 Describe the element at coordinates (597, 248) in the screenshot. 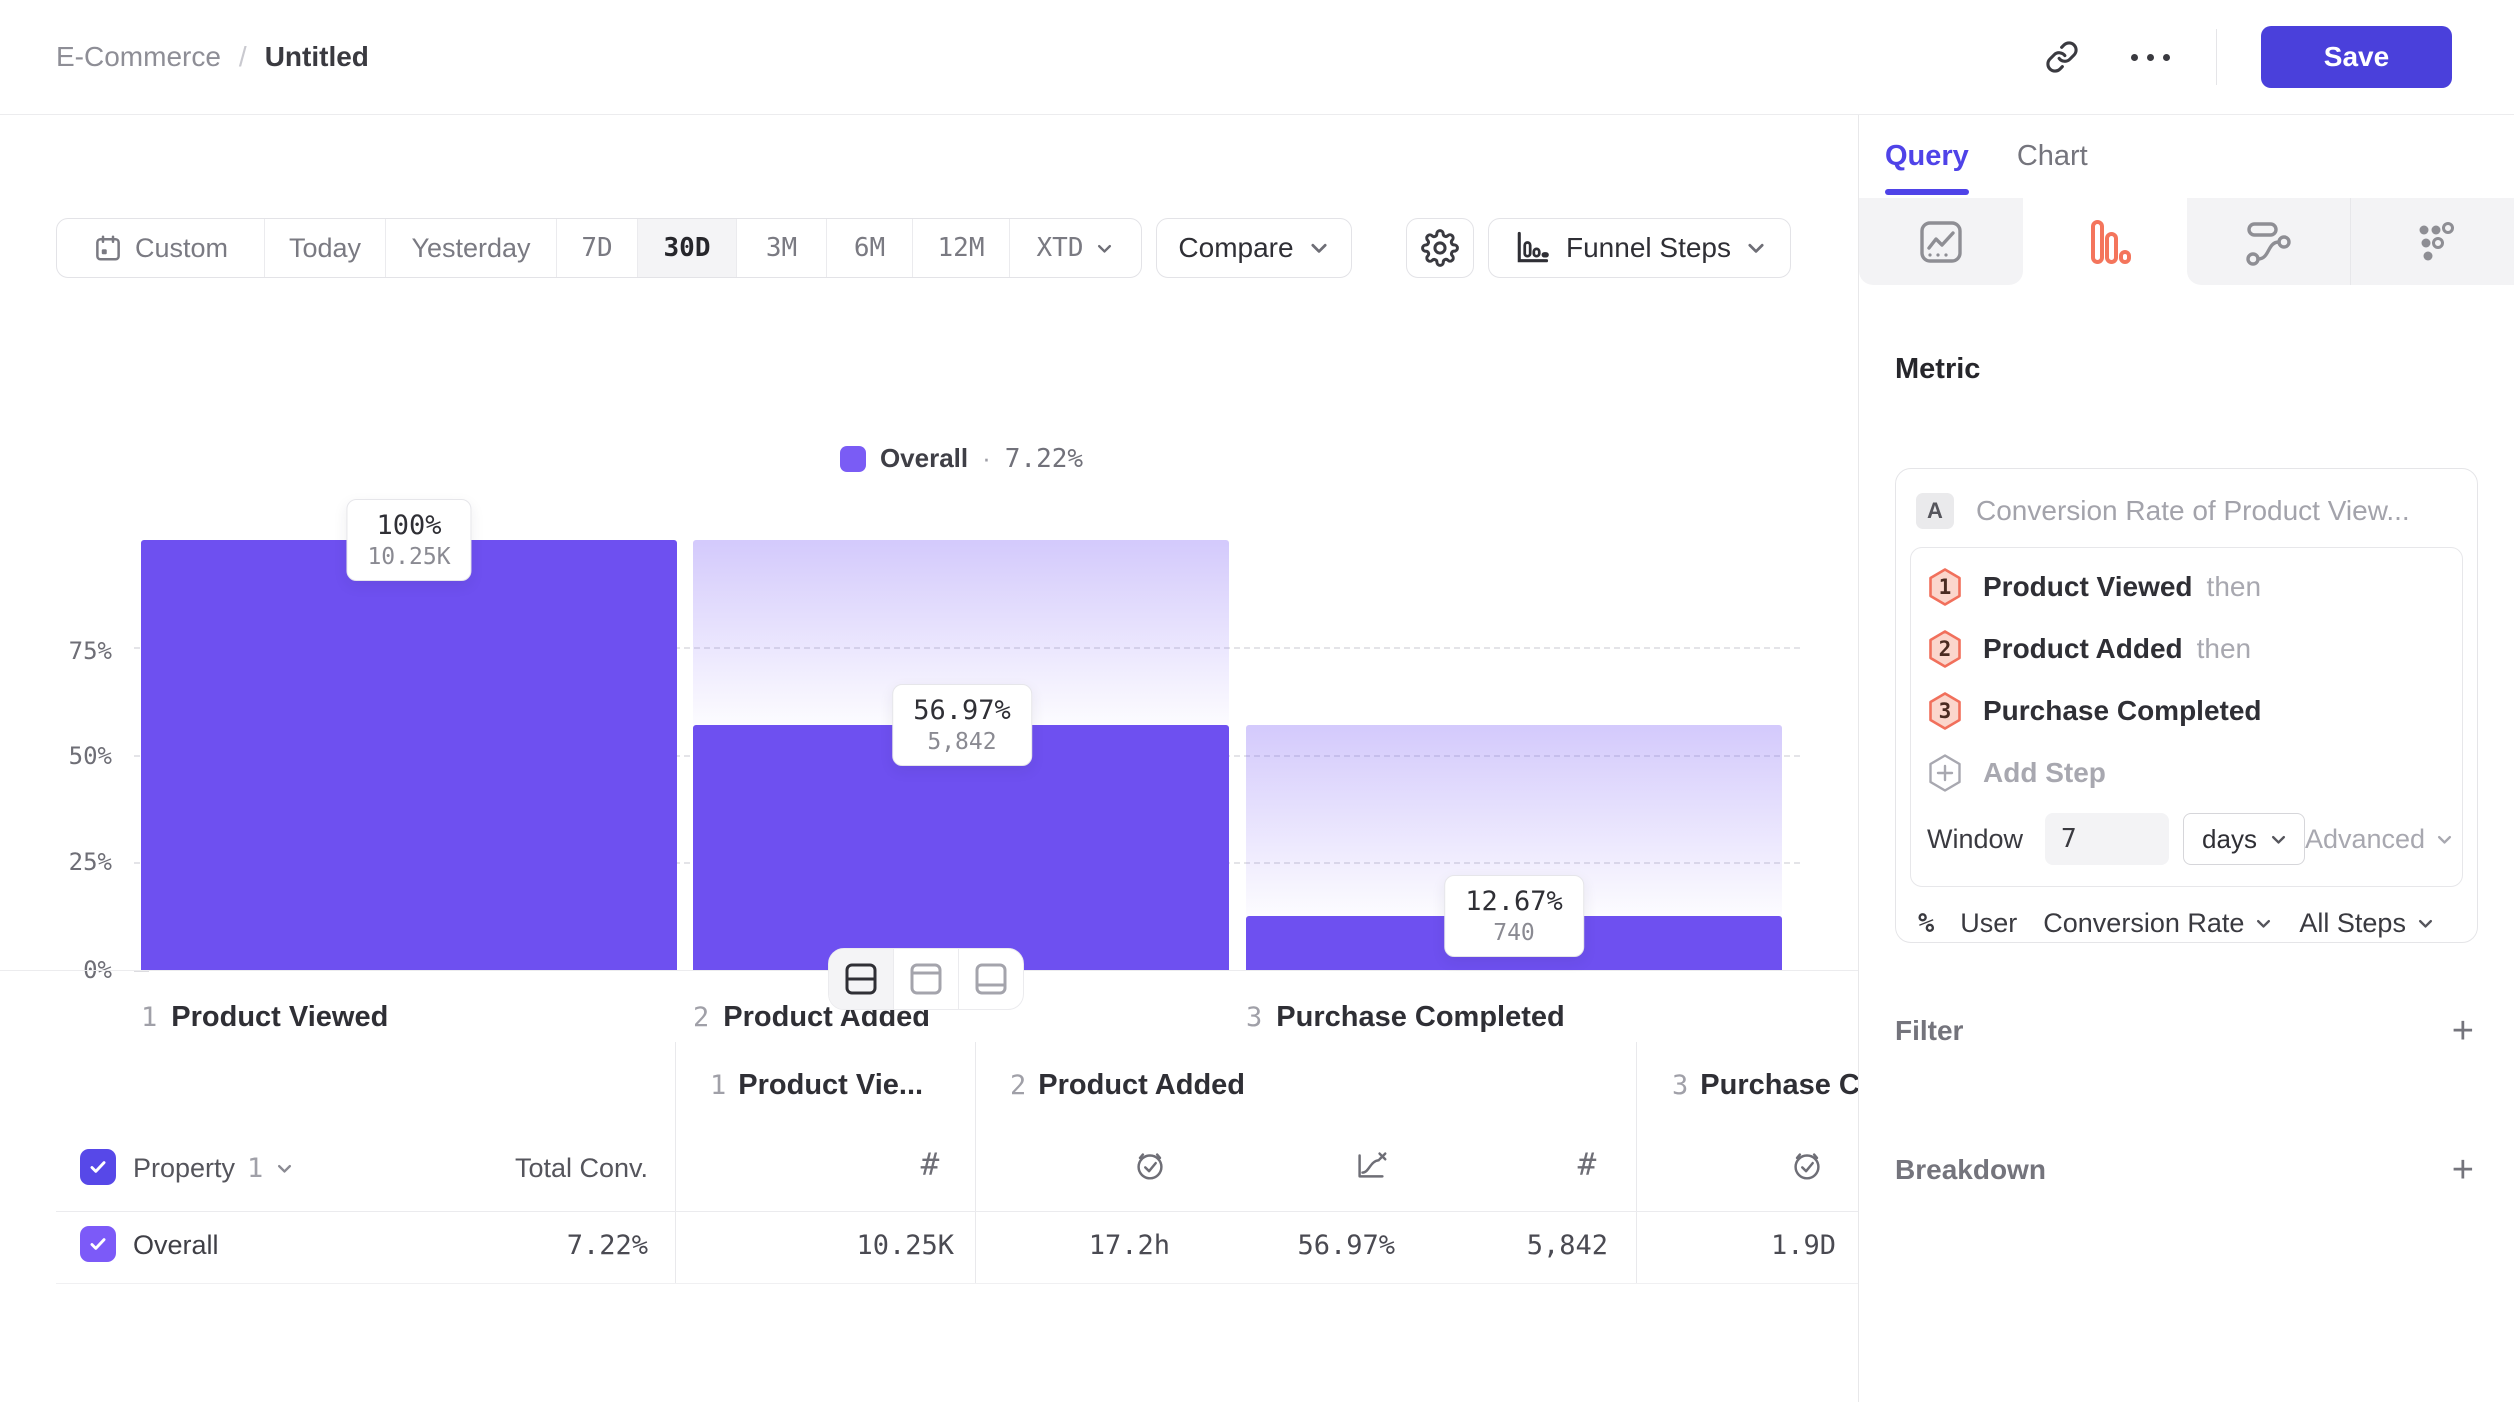

I see `range-7d: 7D` at that location.